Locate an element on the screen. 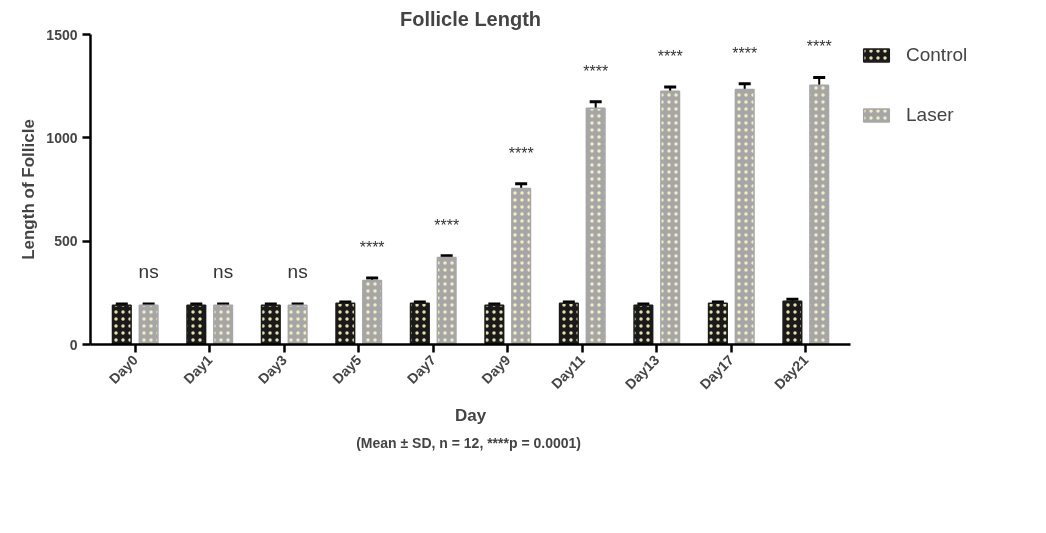 This screenshot has width=1046, height=533. x-axis-title: Day is located at coordinates (470, 415).